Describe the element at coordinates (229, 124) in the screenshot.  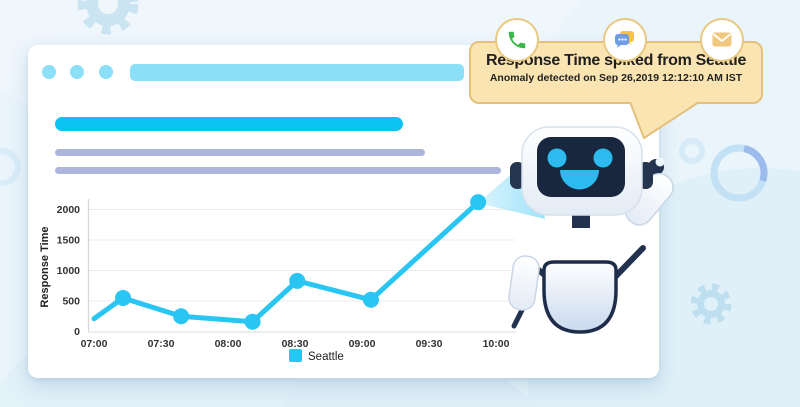
I see `content-bar-primary` at that location.